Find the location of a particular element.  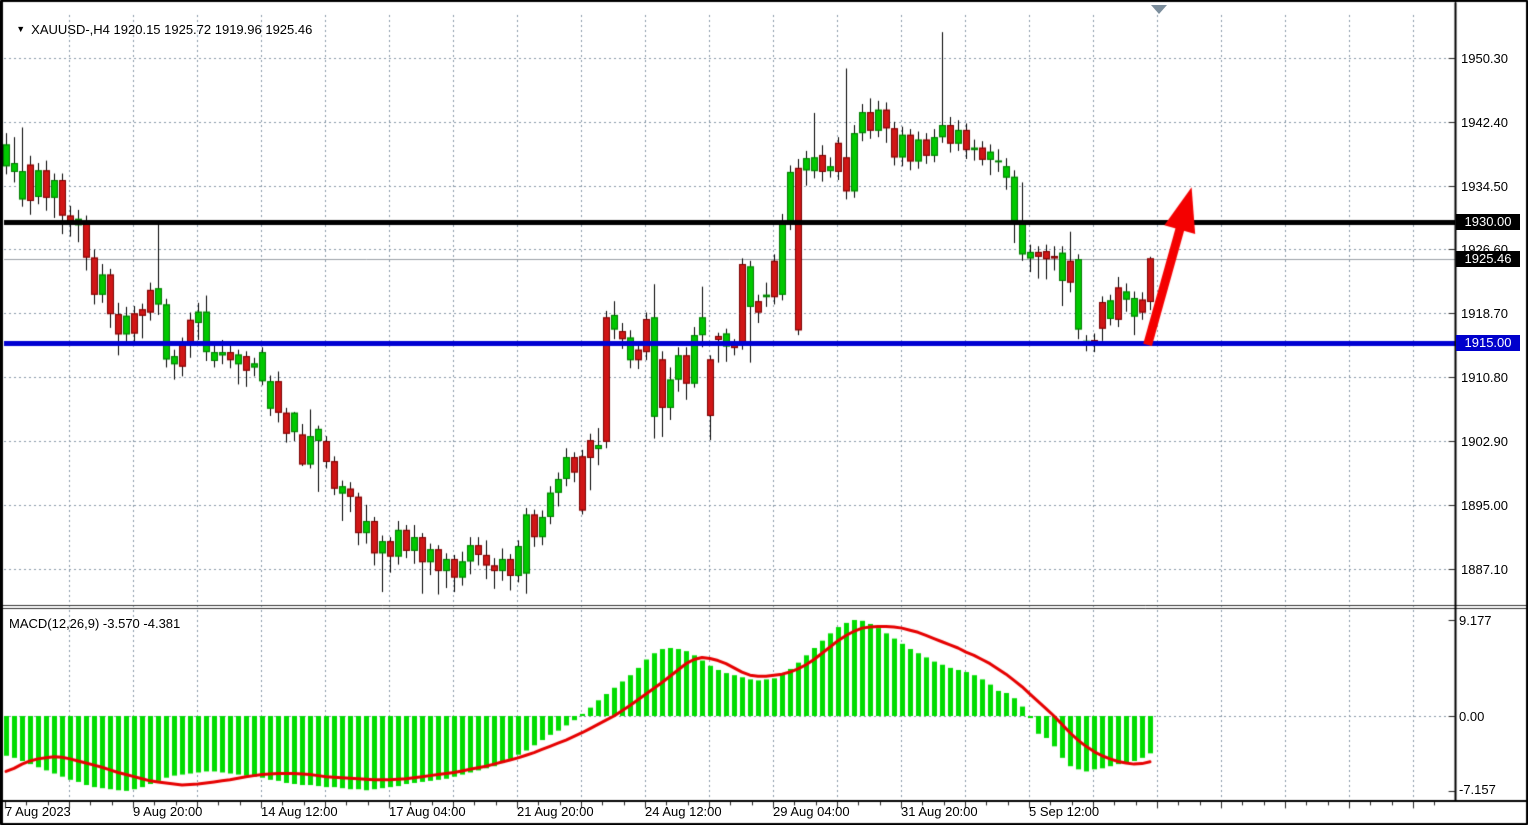

time-axis-label: 7 Aug 2023 is located at coordinates (38, 811).